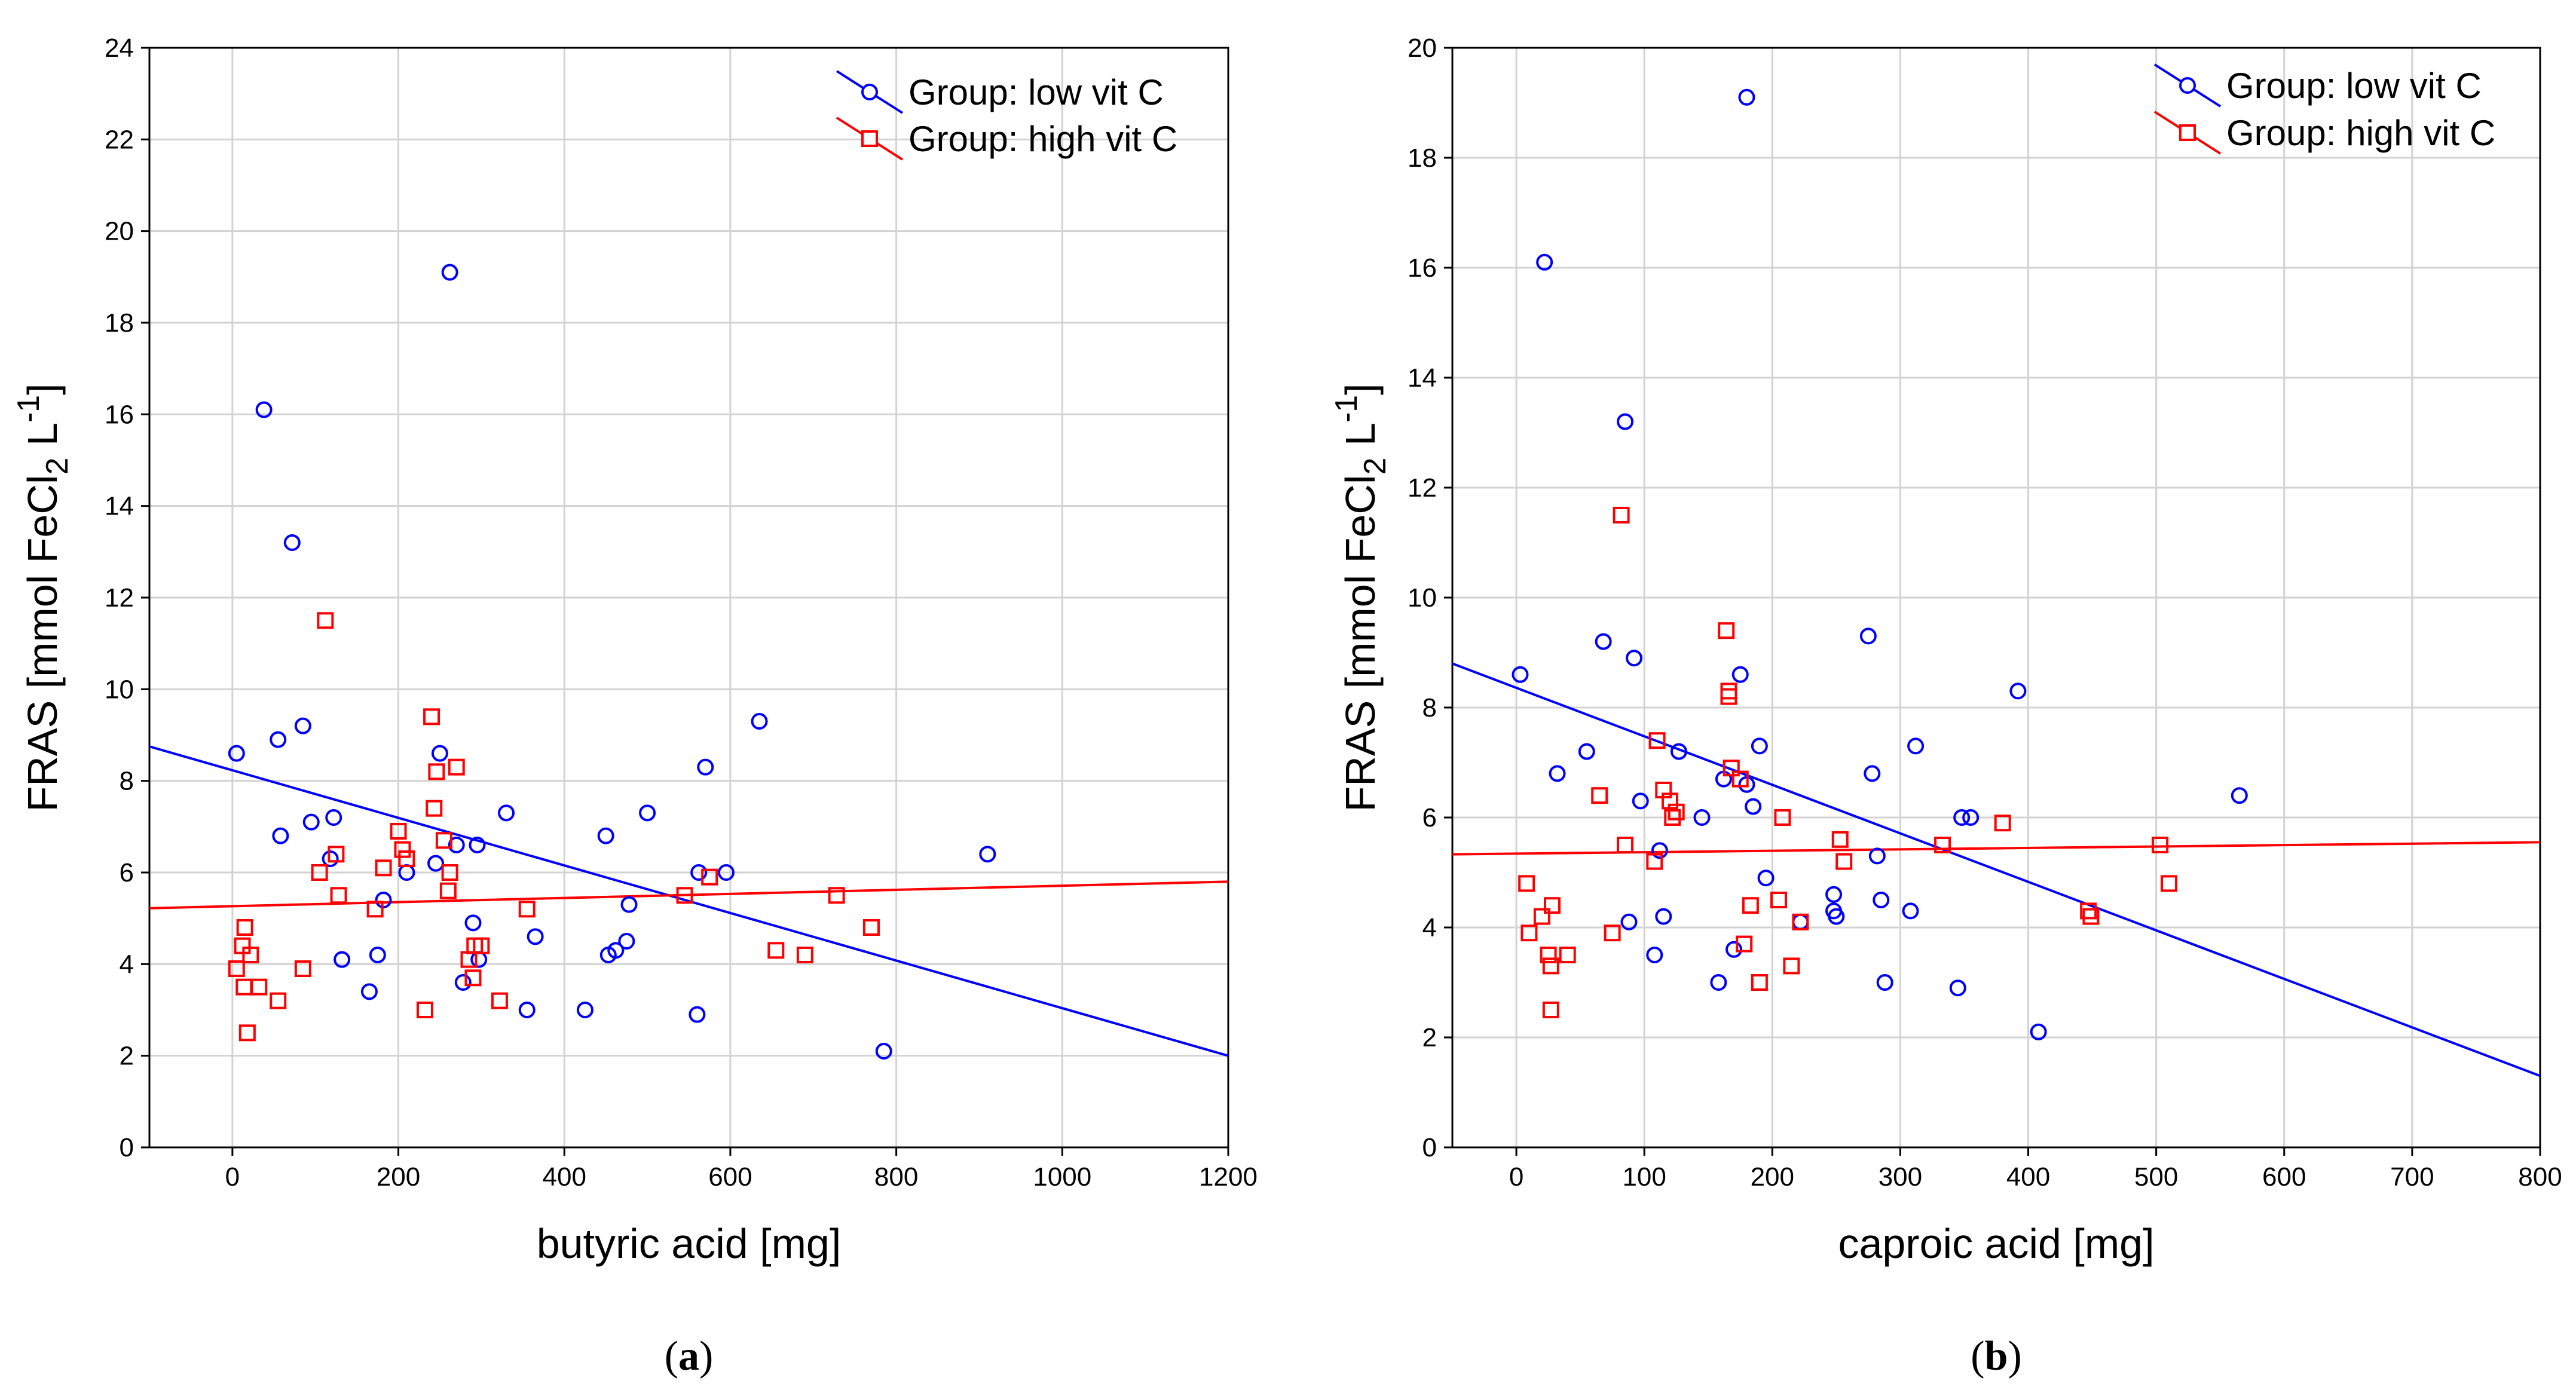  Describe the element at coordinates (2284, 1177) in the screenshot. I see `x-tick-label: 600` at that location.